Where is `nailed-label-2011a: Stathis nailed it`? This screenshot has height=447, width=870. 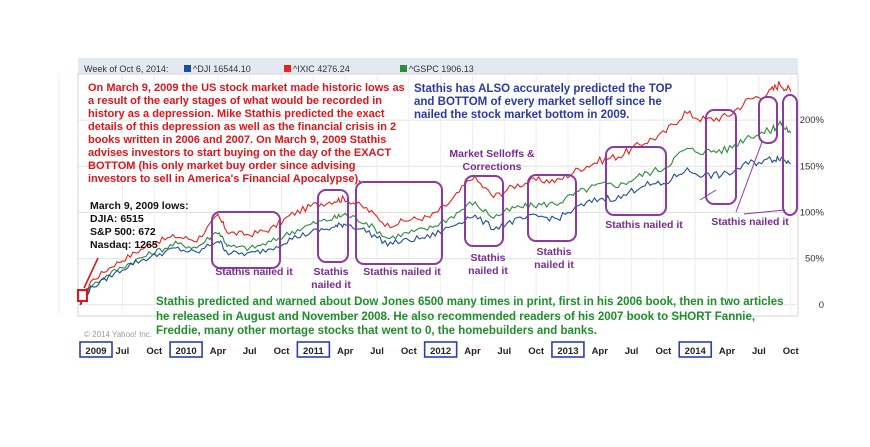
nailed-label-2011a: Stathis nailed it is located at coordinates (331, 278).